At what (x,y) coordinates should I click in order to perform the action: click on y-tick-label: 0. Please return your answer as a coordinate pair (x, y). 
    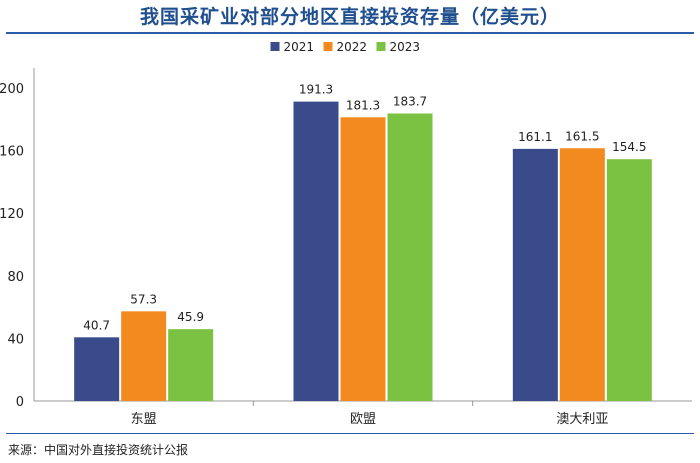
    Looking at the image, I should click on (20, 402).